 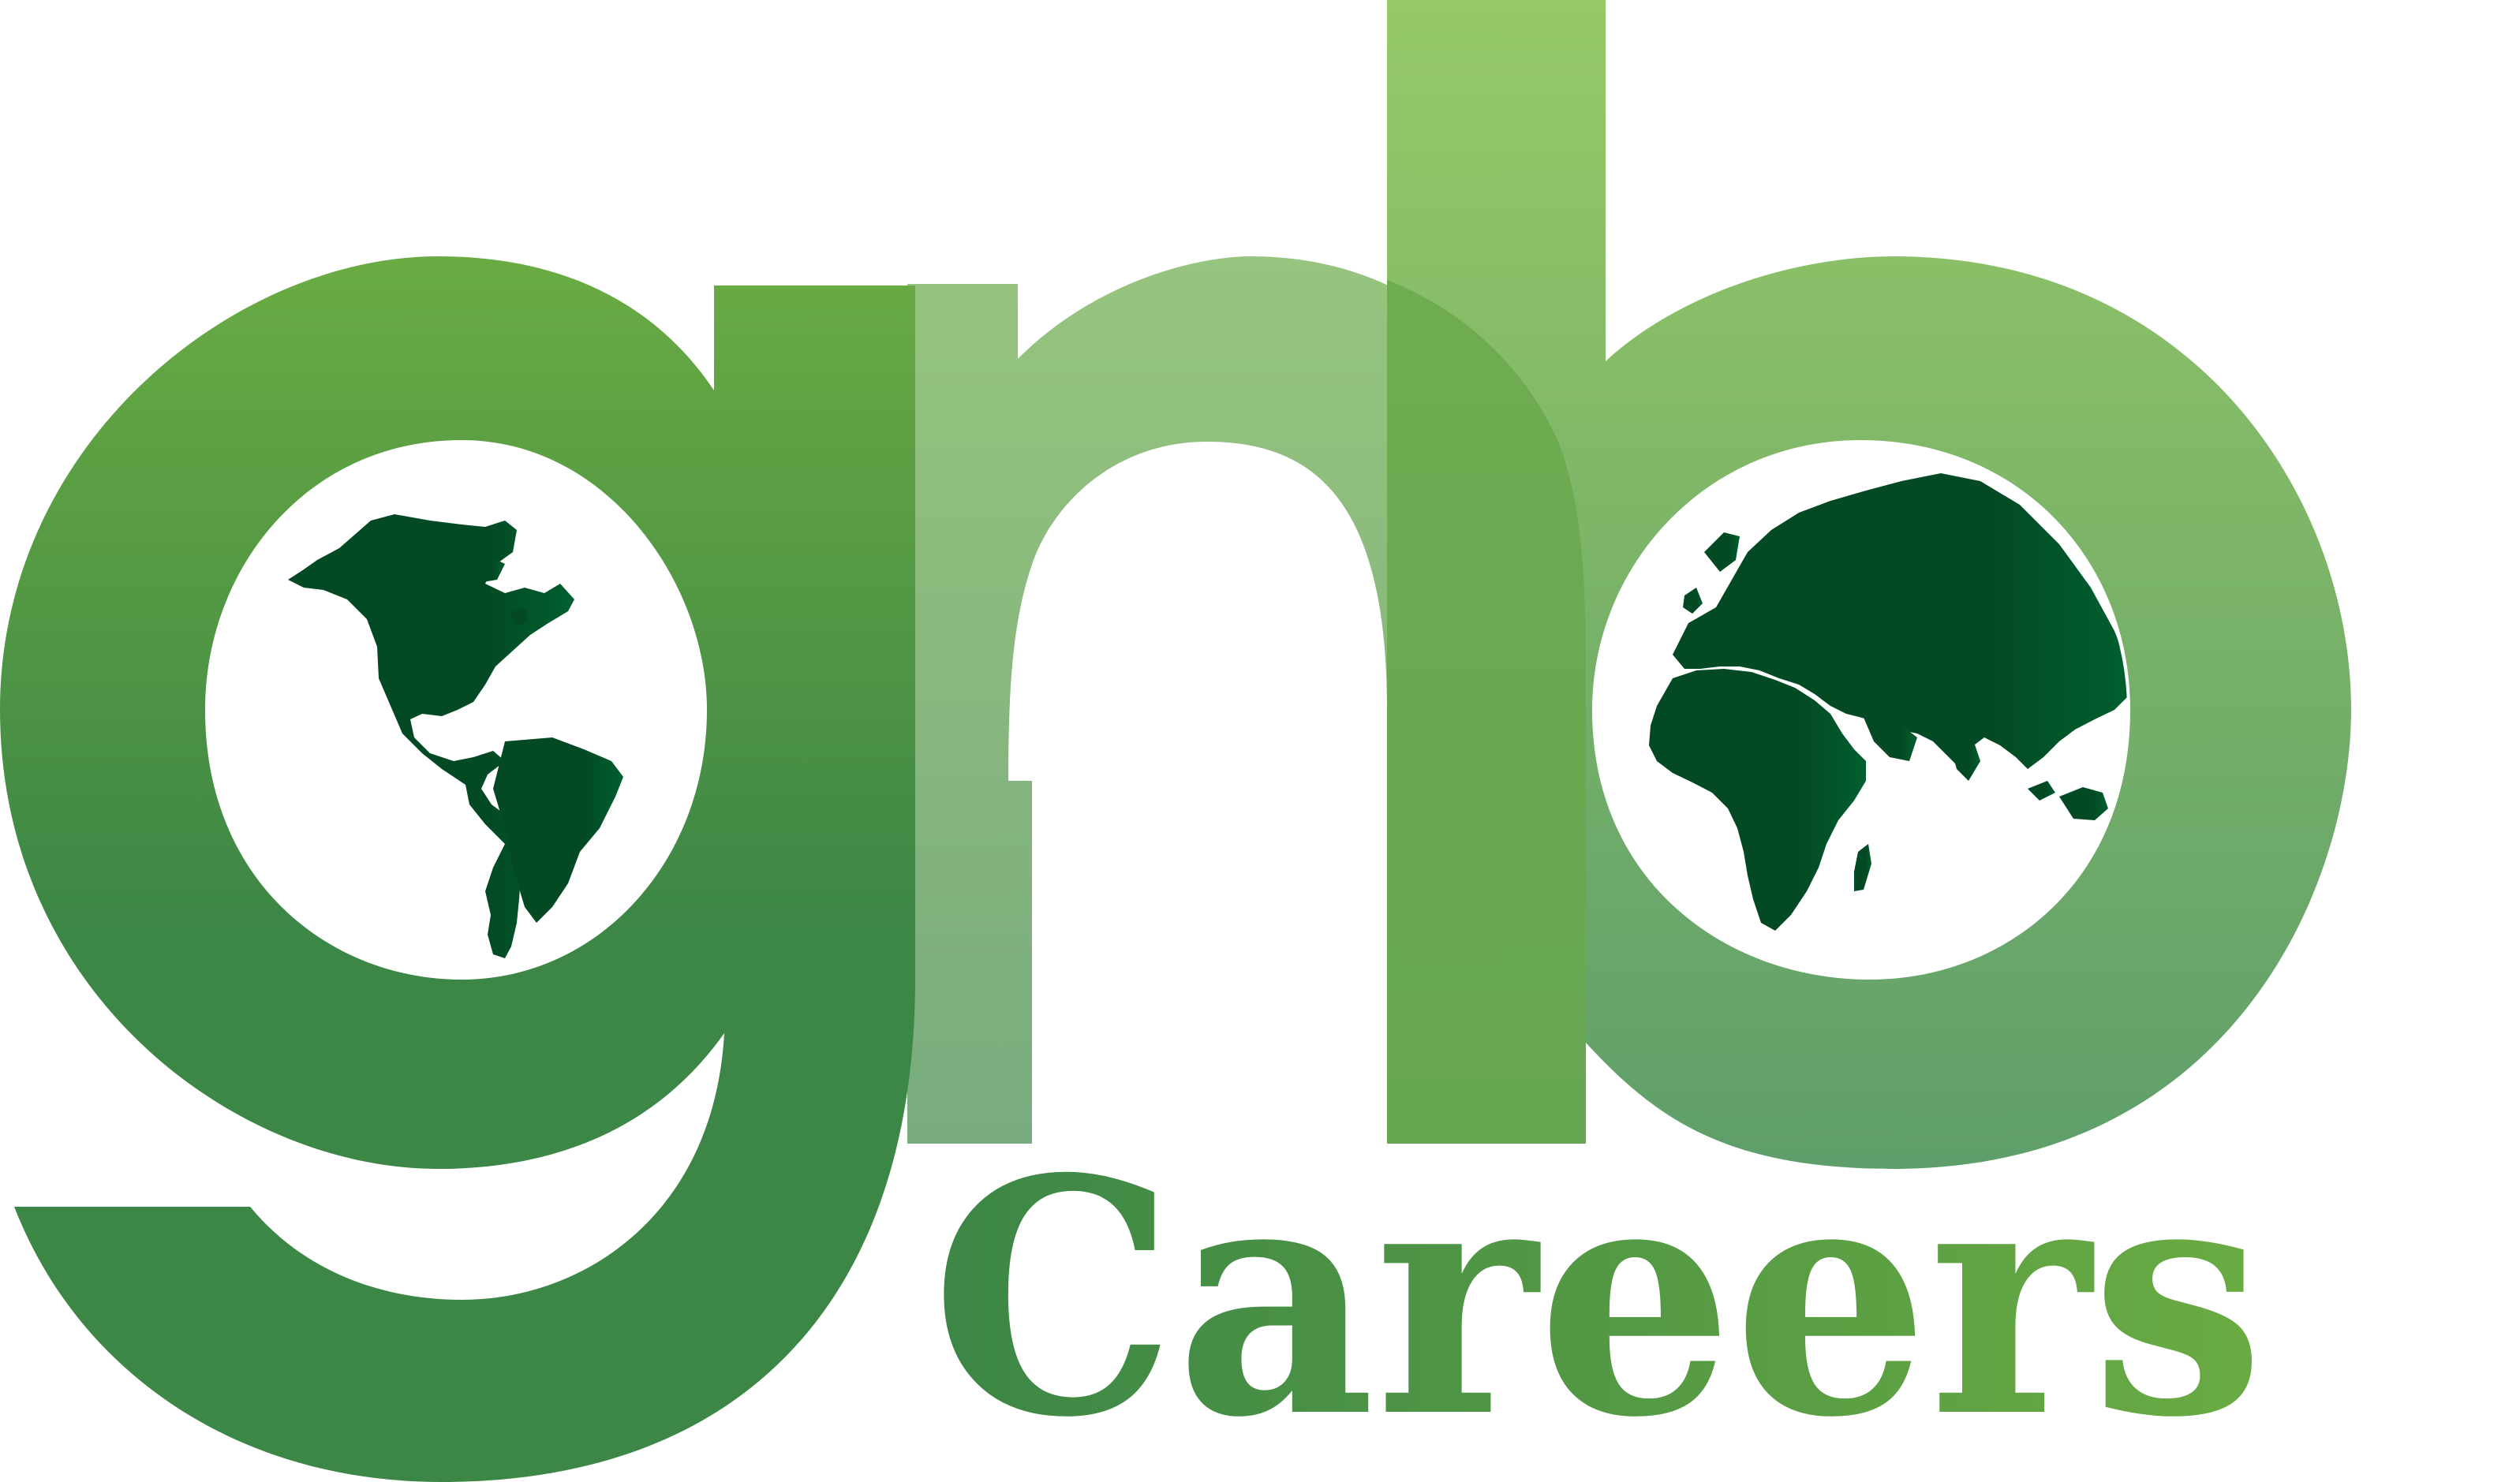 I want to click on careers-wordmark: Careers, so click(x=1601, y=1285).